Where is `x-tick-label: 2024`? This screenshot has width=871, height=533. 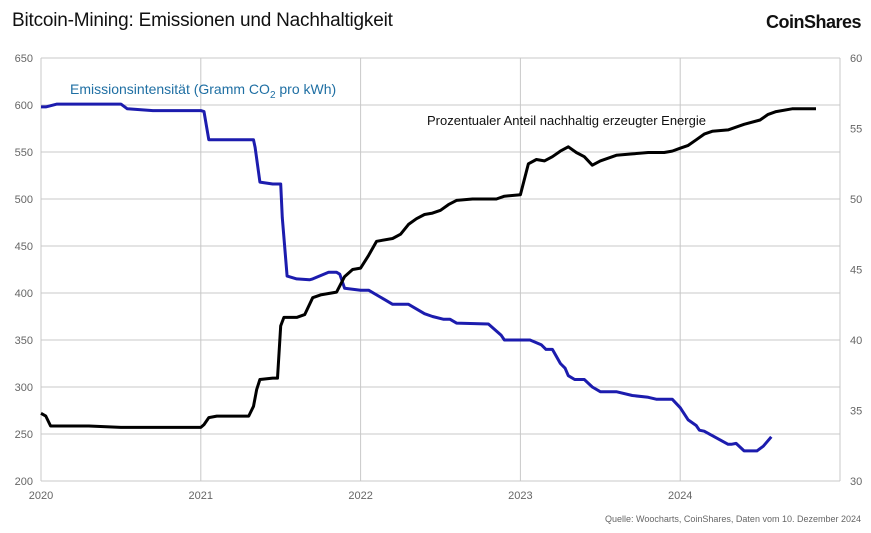
x-tick-label: 2024 is located at coordinates (680, 496).